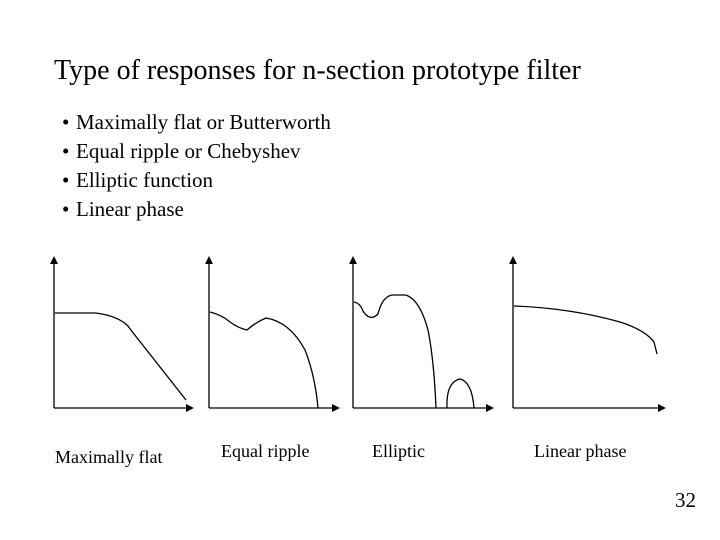 The image size is (720, 540). What do you see at coordinates (121, 356) in the screenshot?
I see `maximally-flat-curve` at bounding box center [121, 356].